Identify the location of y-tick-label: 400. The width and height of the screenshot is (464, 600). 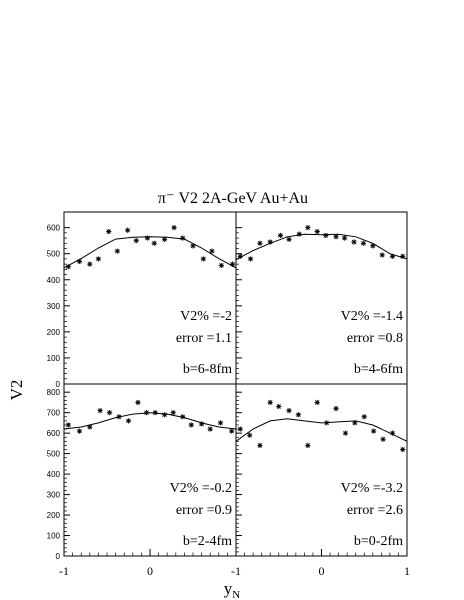
(54, 280).